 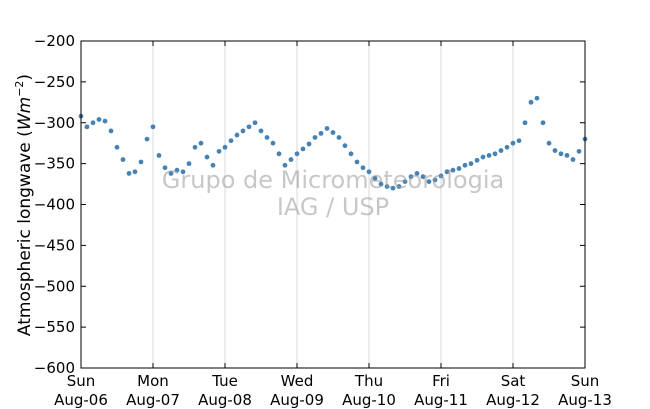 What do you see at coordinates (54, 164) in the screenshot?
I see `y-tick-label: −350` at bounding box center [54, 164].